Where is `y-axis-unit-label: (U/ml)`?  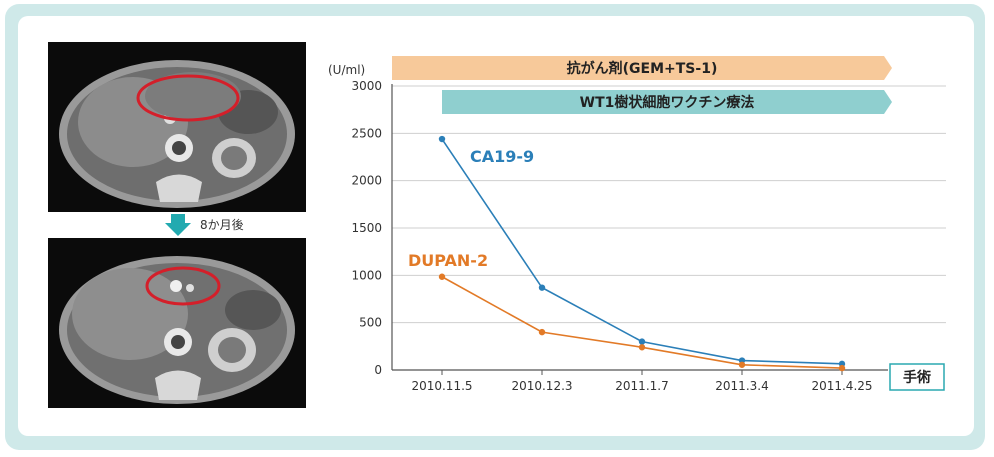
y-axis-unit-label: (U/ml) is located at coordinates (346, 70).